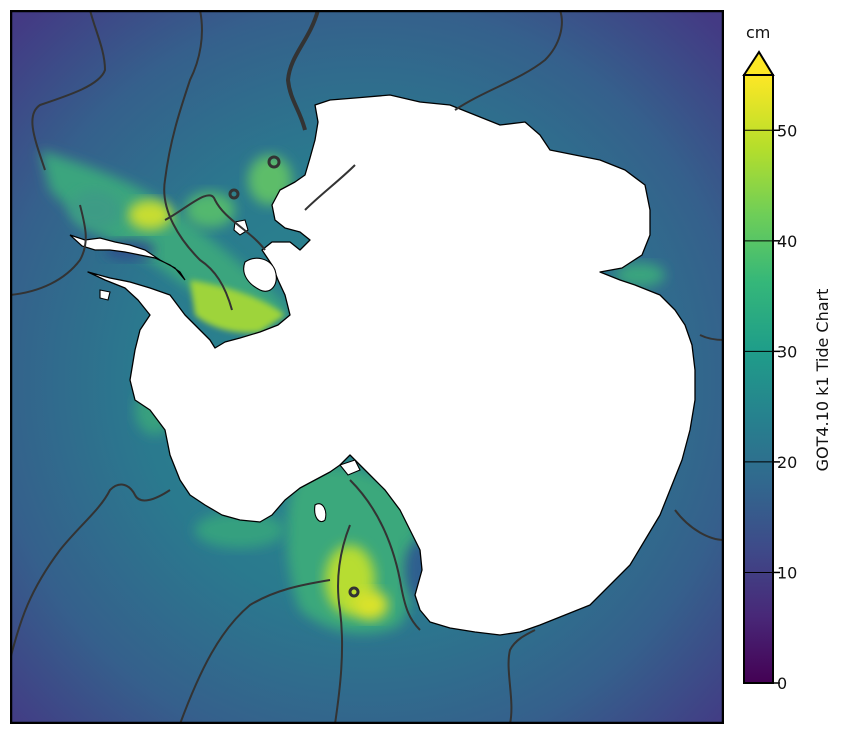 This screenshot has height=735, width=842. I want to click on colorbar: cm 0 10 20 30 40 50 GOT4.10 k1 Tide Chart, so click(787, 358).